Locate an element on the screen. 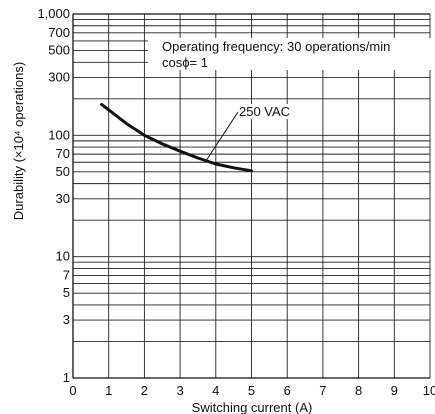 This screenshot has height=414, width=435. y-tick-label: 10 is located at coordinates (63, 256).